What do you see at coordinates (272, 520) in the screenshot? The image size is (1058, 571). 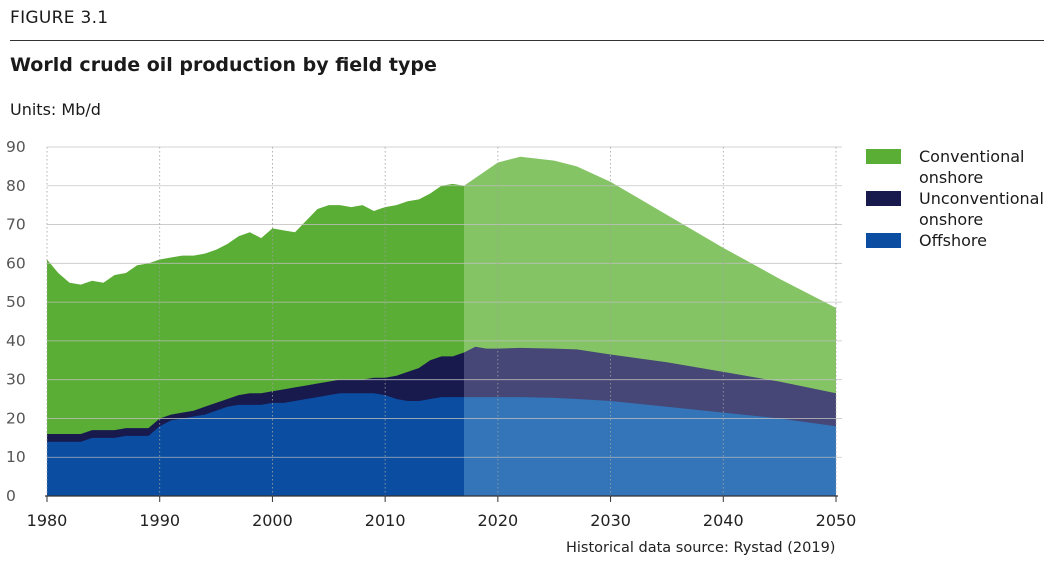 I see `x-tick-label: 2000` at bounding box center [272, 520].